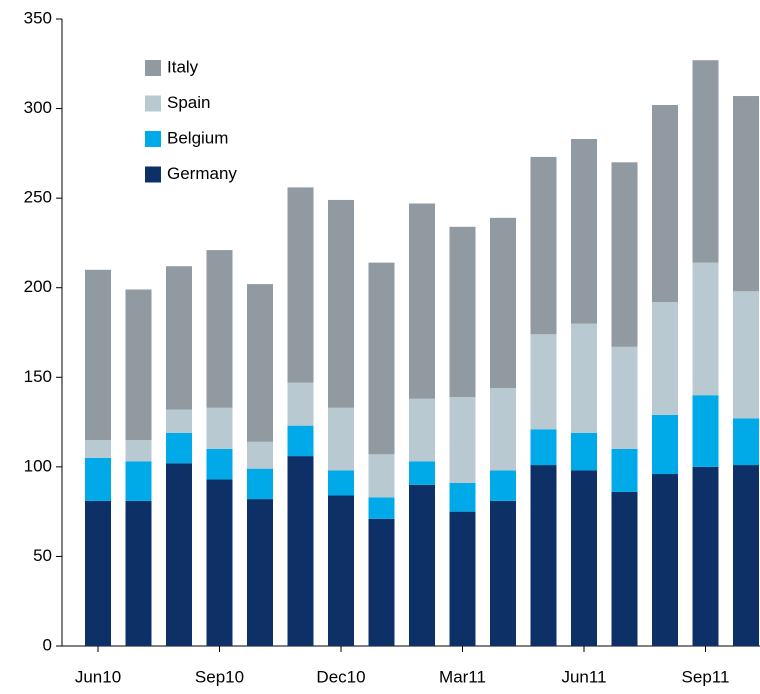 This screenshot has width=760, height=694. I want to click on x-tick-label: Mar11, so click(462, 676).